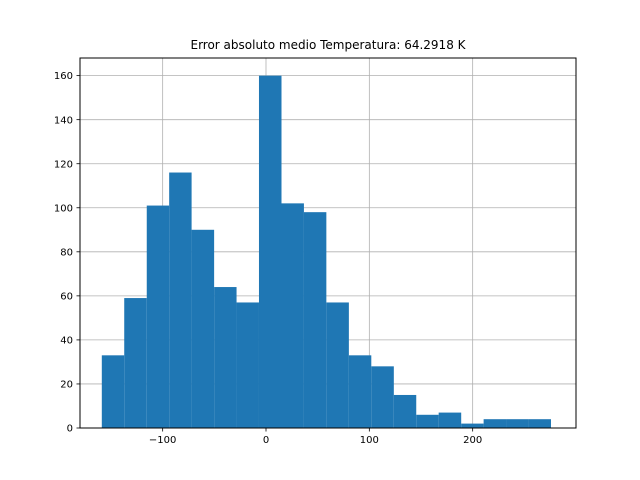  Describe the element at coordinates (63, 164) in the screenshot. I see `y-tick-label: 120` at that location.